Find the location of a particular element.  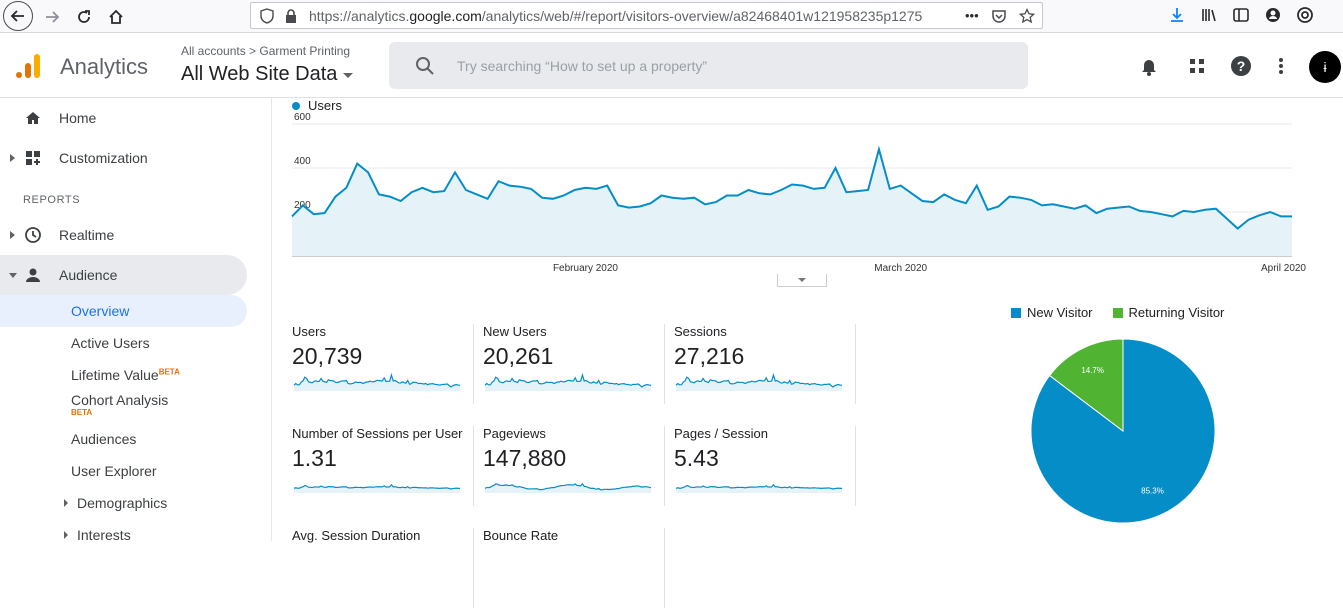

series-swatch is located at coordinates (296, 105).